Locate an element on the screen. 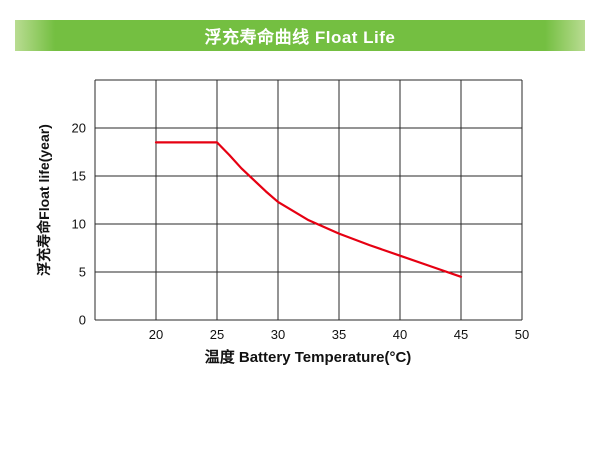 The height and width of the screenshot is (451, 600). svg-text: 40 is located at coordinates (400, 334).